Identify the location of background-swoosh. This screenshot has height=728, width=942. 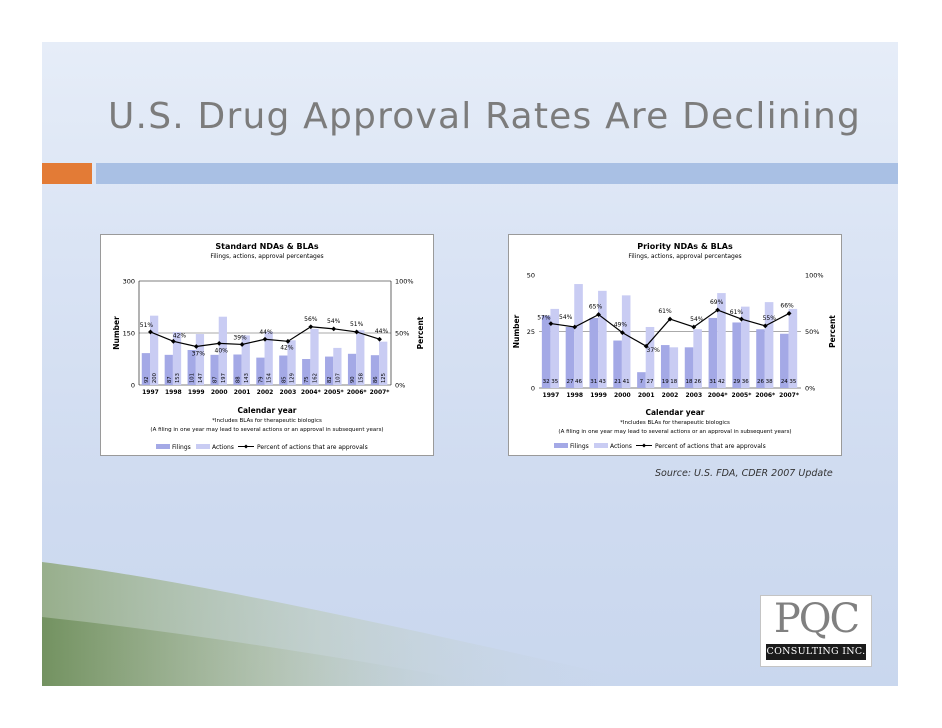
(352, 624).